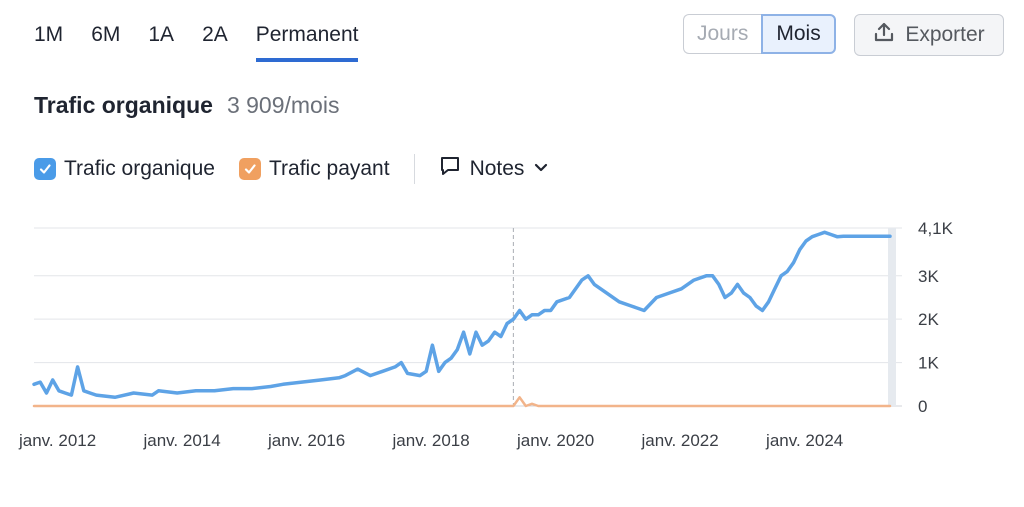 This screenshot has width=1024, height=507. I want to click on range-tab-permanent: Permanent, so click(307, 42).